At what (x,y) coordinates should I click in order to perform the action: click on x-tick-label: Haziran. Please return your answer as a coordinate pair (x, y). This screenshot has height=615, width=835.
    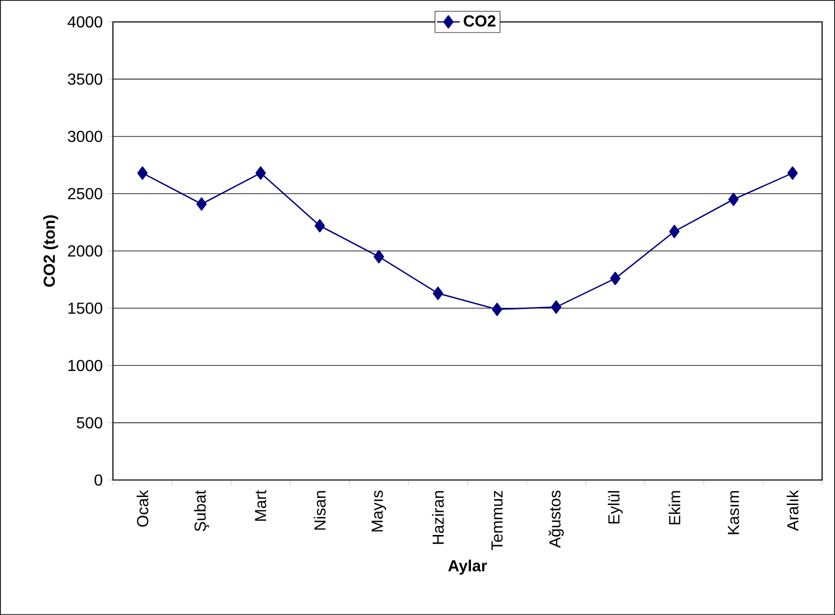
    Looking at the image, I should click on (438, 517).